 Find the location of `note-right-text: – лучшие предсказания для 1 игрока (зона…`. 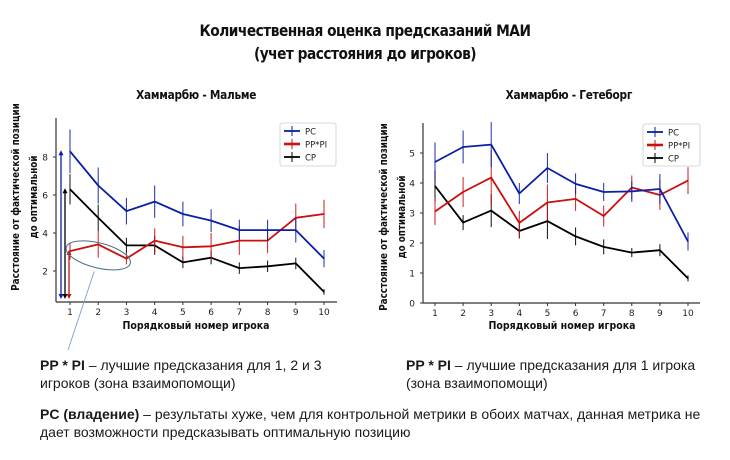

note-right-text: – лучшие предсказания для 1 игрока (зона… is located at coordinates (551, 374).